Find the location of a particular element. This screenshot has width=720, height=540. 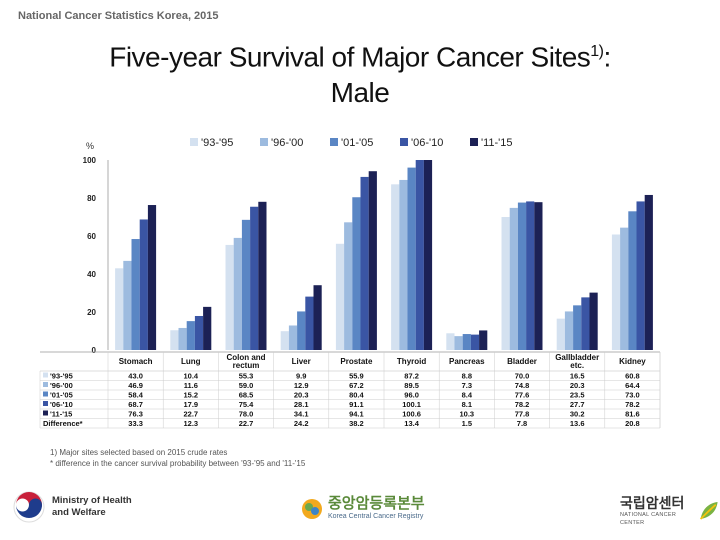

table-cell: 70.0 is located at coordinates (522, 376).